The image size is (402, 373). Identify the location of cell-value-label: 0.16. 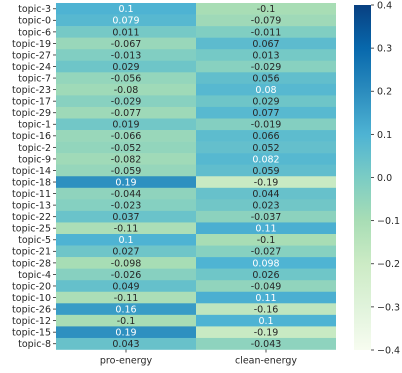
(125, 309).